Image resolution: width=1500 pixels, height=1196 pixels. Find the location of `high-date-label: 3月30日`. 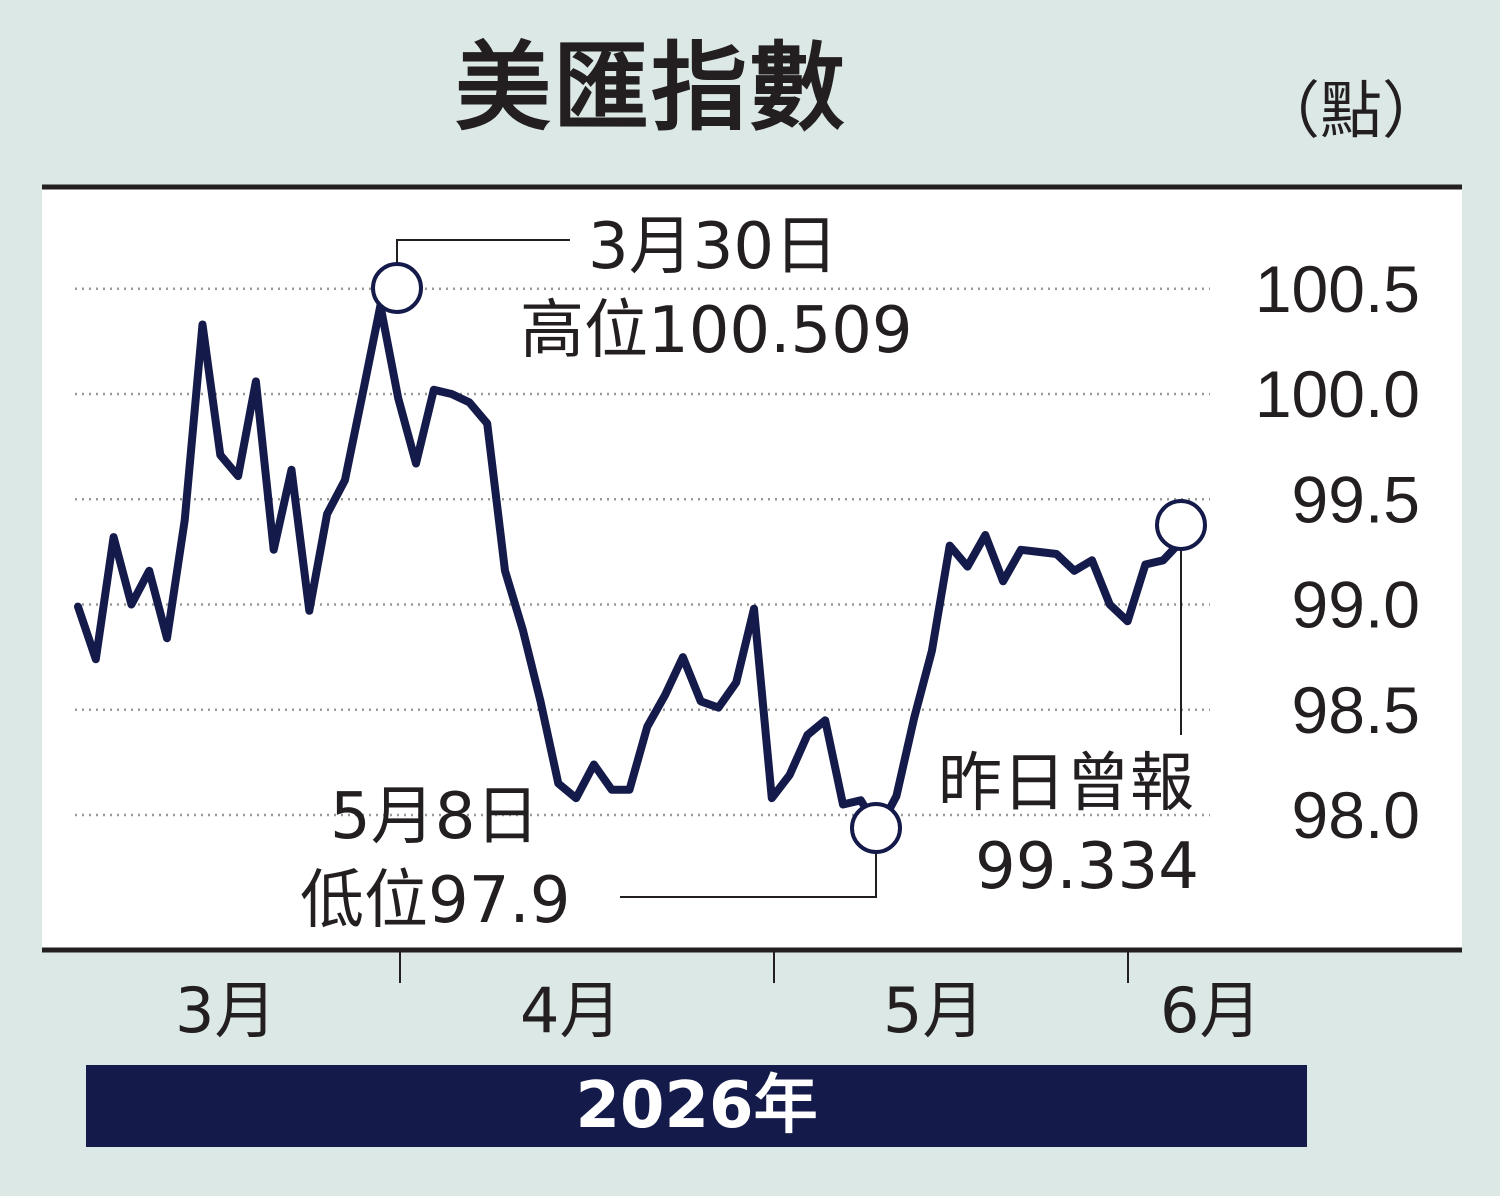

high-date-label: 3月30日 is located at coordinates (713, 247).